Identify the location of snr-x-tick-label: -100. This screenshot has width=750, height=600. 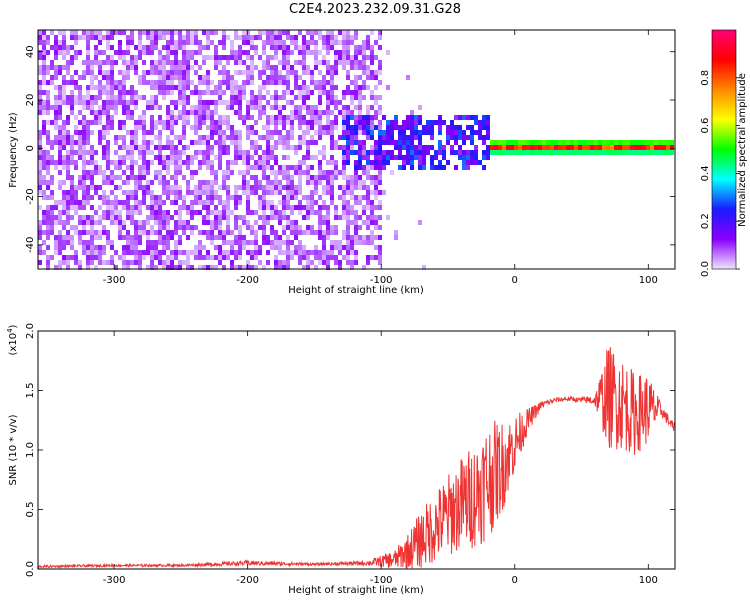
(381, 580).